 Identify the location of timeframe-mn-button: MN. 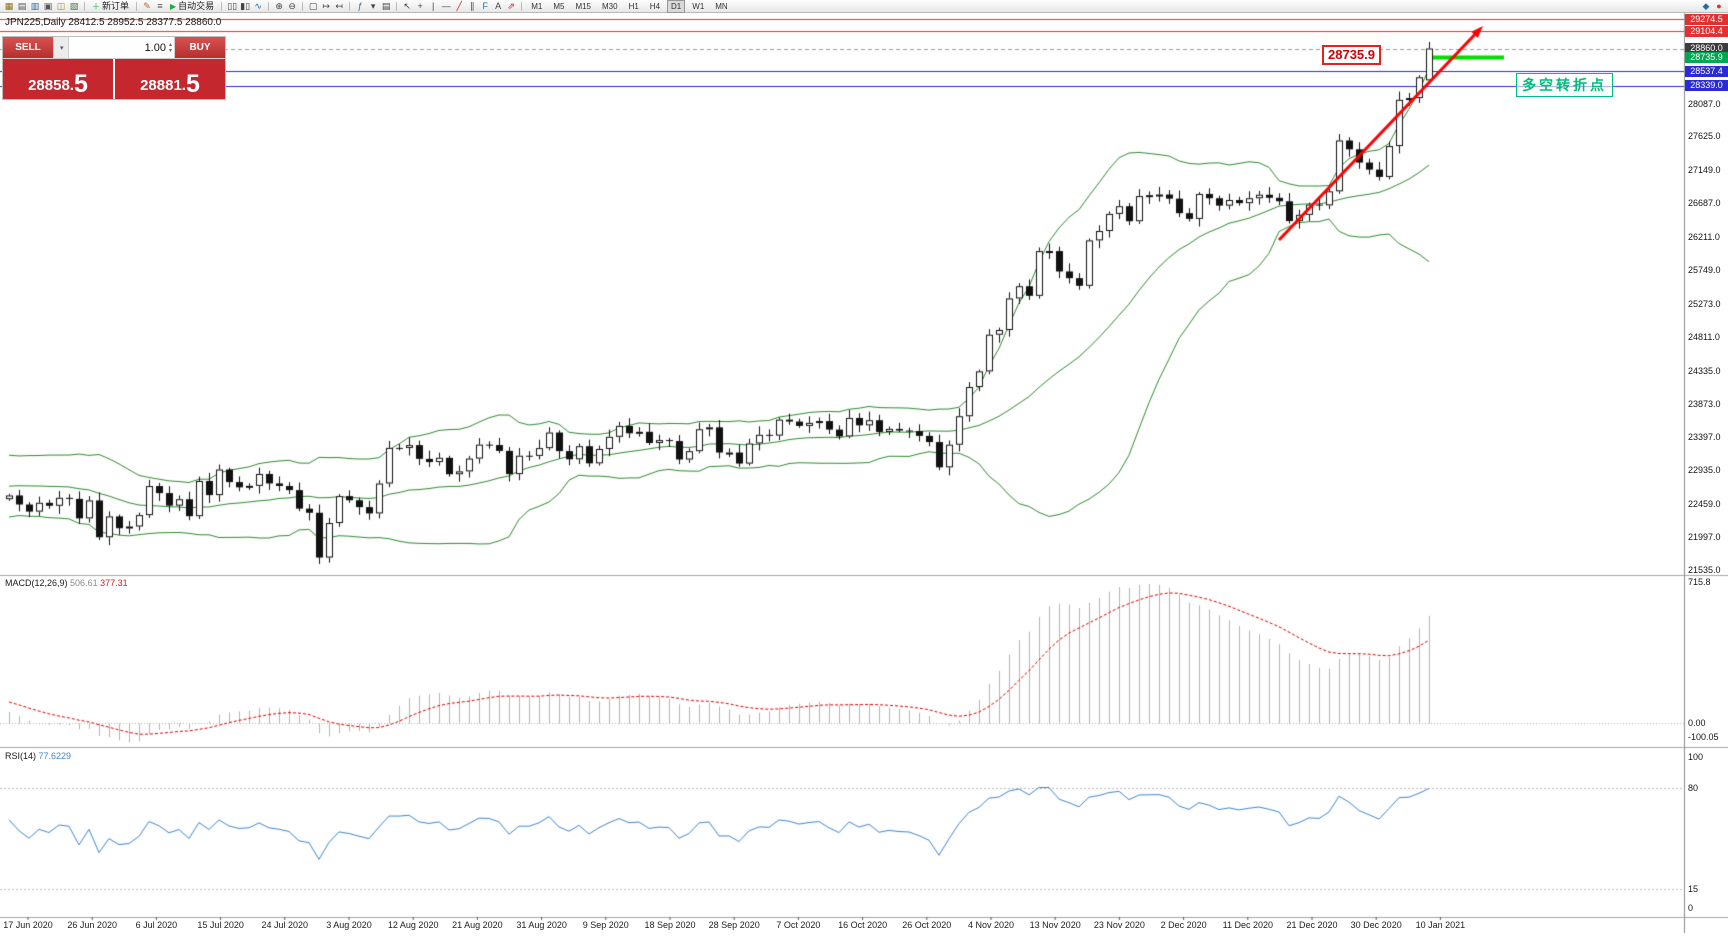
(721, 6).